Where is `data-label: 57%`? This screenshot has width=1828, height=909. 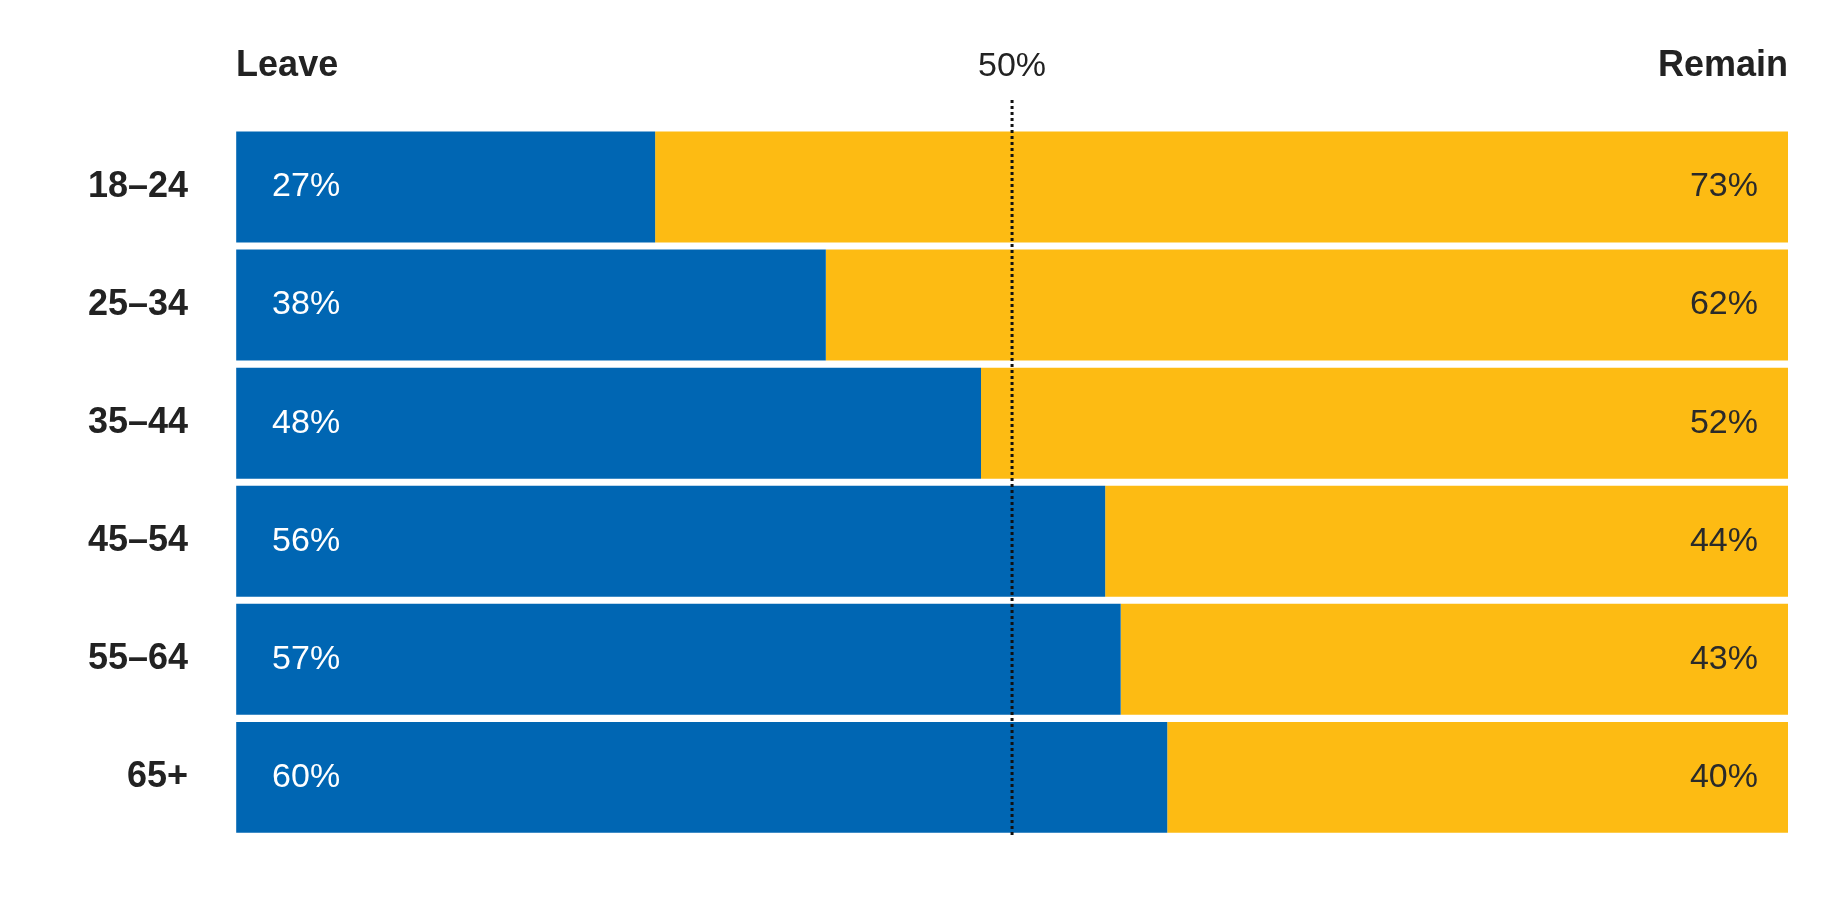
data-label: 57% is located at coordinates (306, 656).